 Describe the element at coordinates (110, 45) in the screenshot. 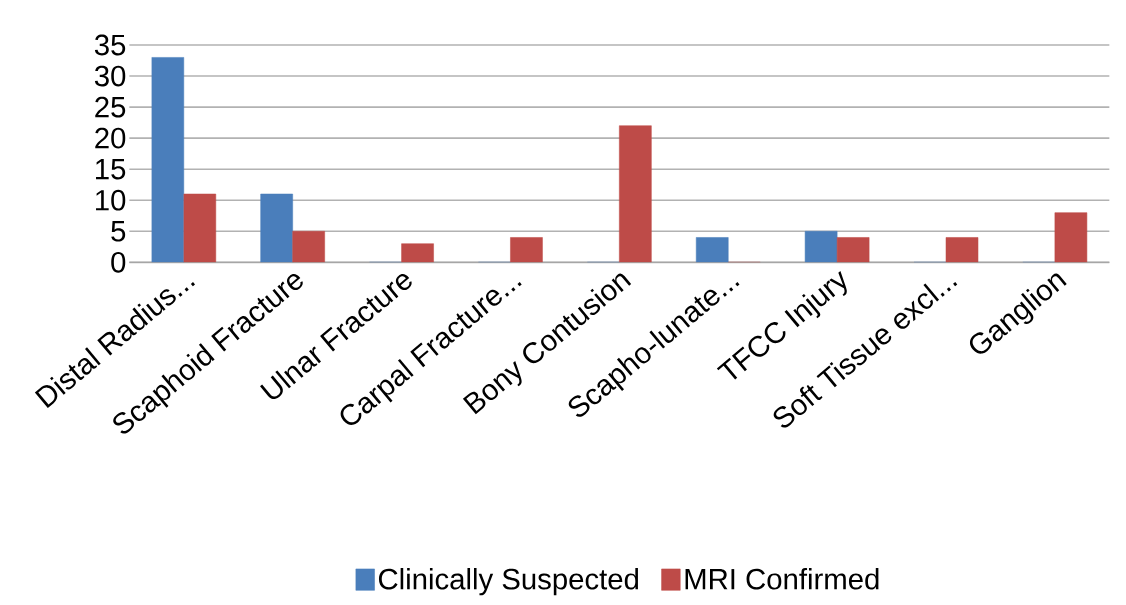

I see `y-tick-label: 35` at that location.